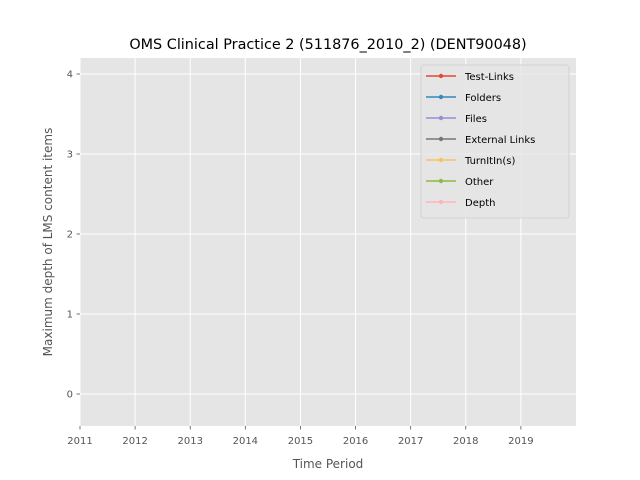 The width and height of the screenshot is (640, 480). Describe the element at coordinates (476, 119) in the screenshot. I see `legend-label: Files` at that location.